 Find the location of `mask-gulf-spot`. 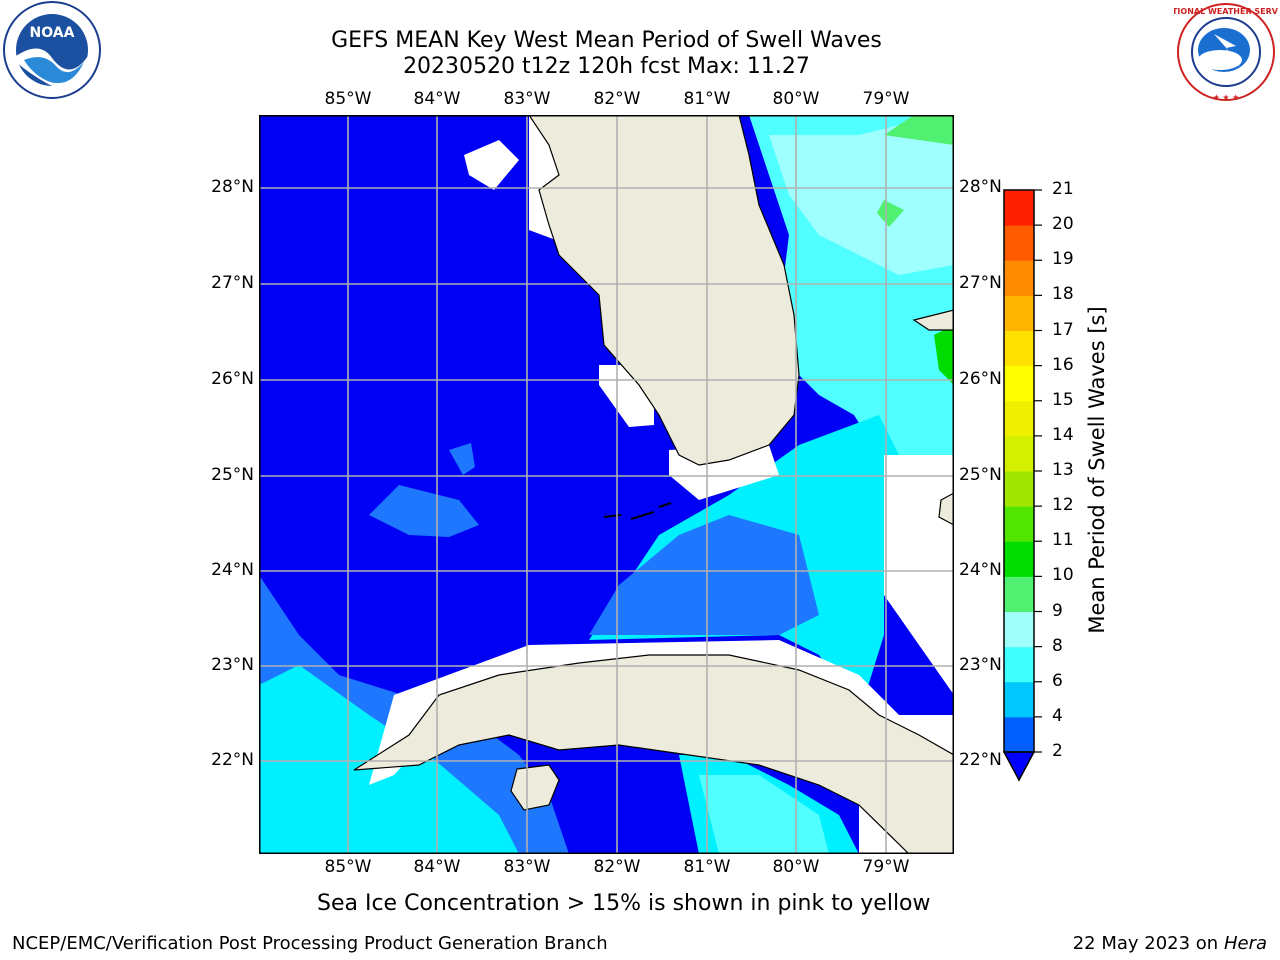

mask-gulf-spot is located at coordinates (491, 165).